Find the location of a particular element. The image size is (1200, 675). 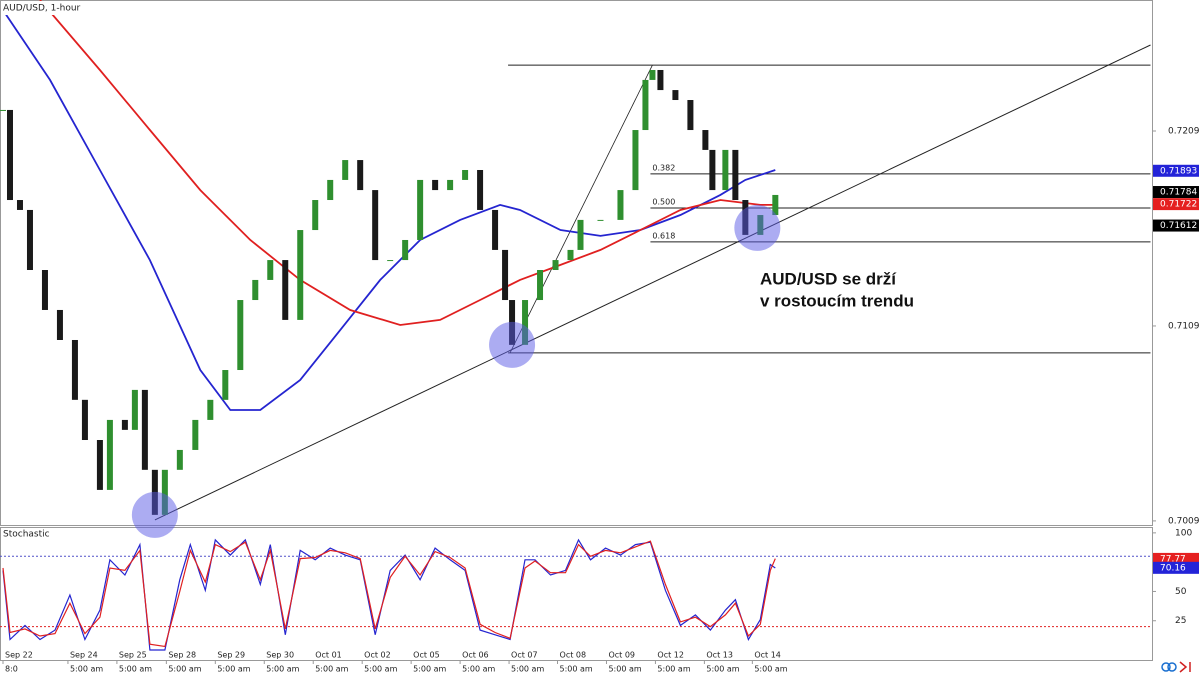

corner-icons is located at coordinates (1176, 667).